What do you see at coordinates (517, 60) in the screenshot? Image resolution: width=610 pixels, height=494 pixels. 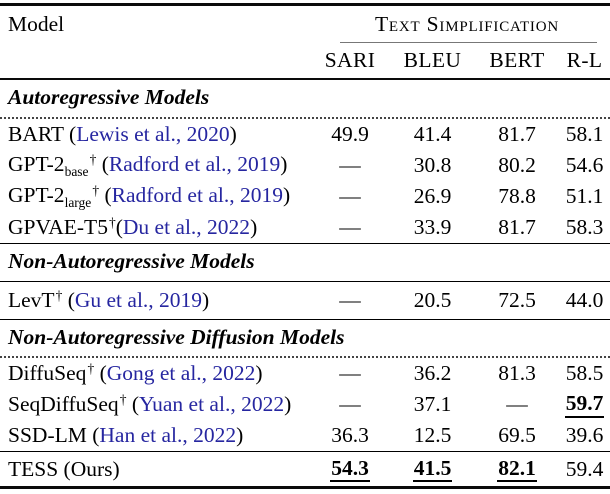 I see `metric-column-header-bert: BERT` at bounding box center [517, 60].